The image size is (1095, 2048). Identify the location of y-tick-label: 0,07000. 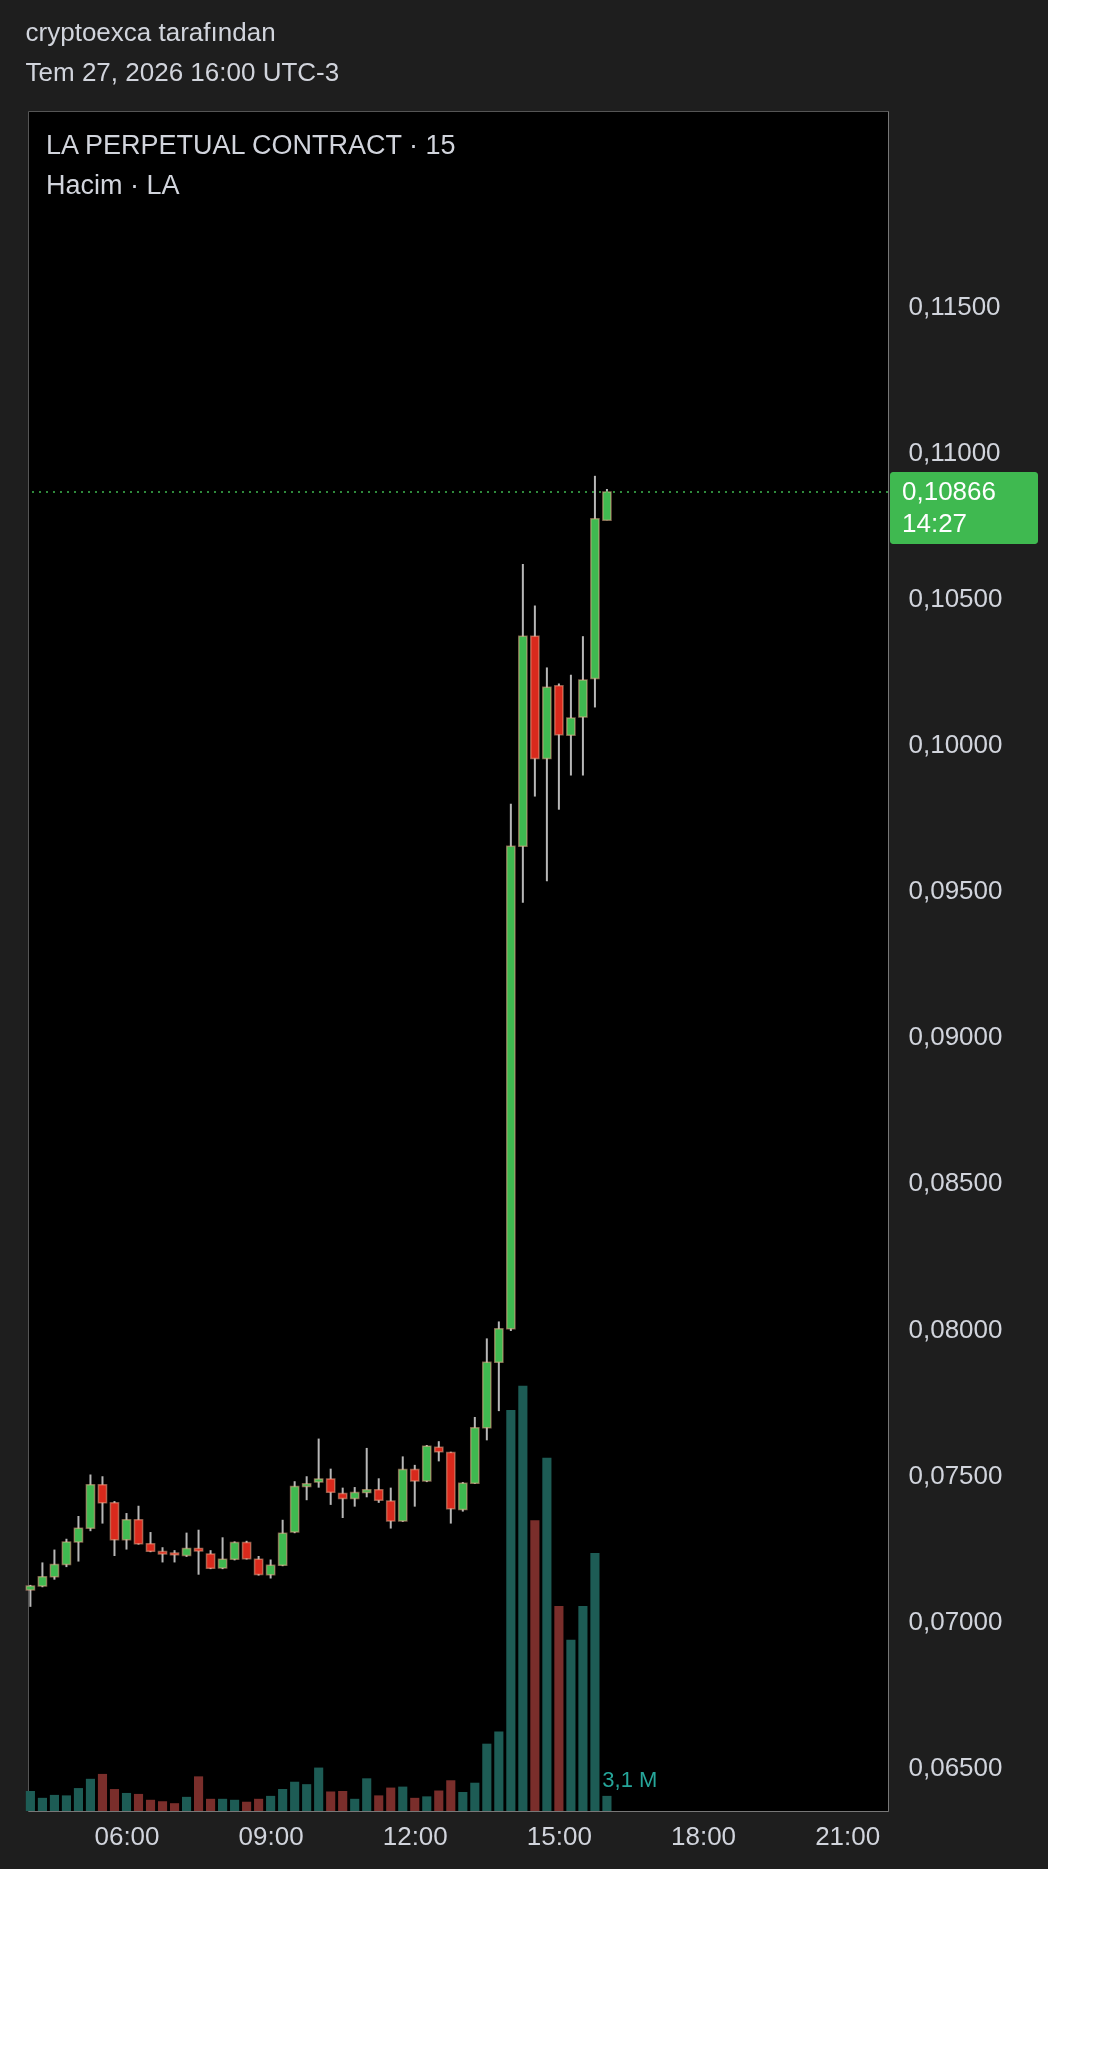
(955, 1620).